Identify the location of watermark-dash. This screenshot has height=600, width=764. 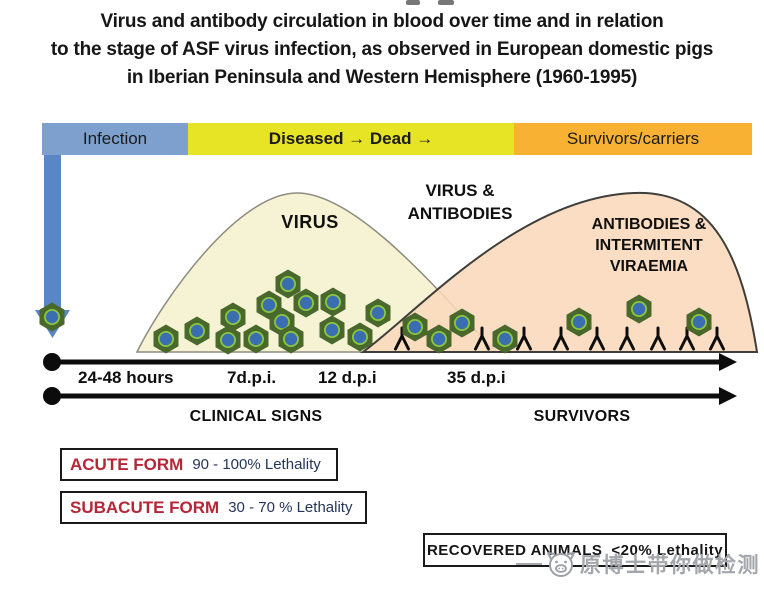
(529, 564).